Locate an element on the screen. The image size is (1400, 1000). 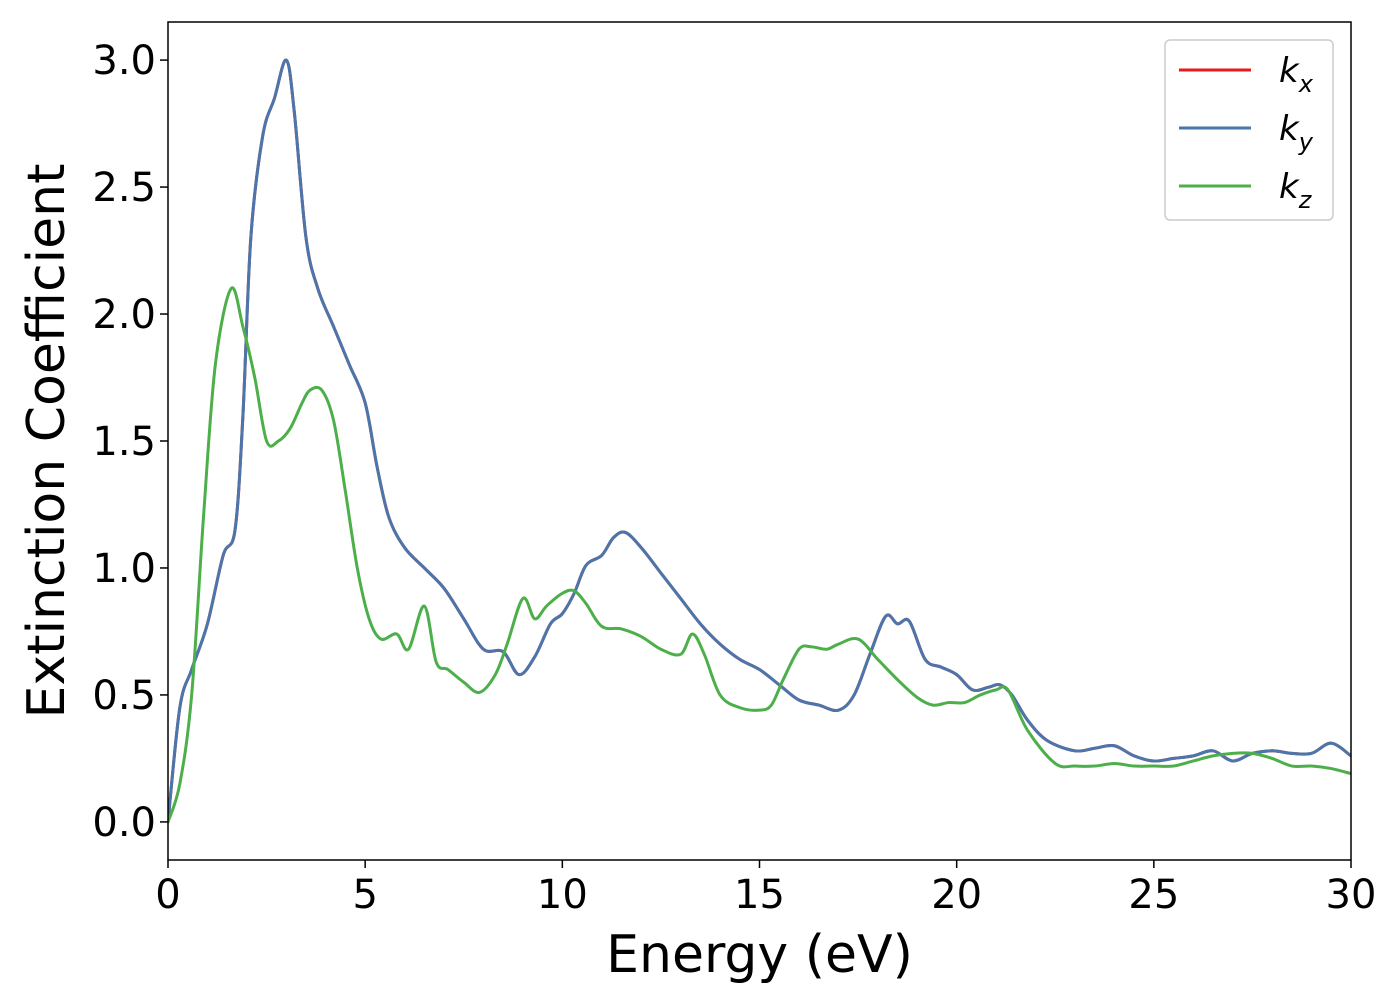
x-axis: 0 5 10 15 20 25 30 is located at coordinates (765, 889).